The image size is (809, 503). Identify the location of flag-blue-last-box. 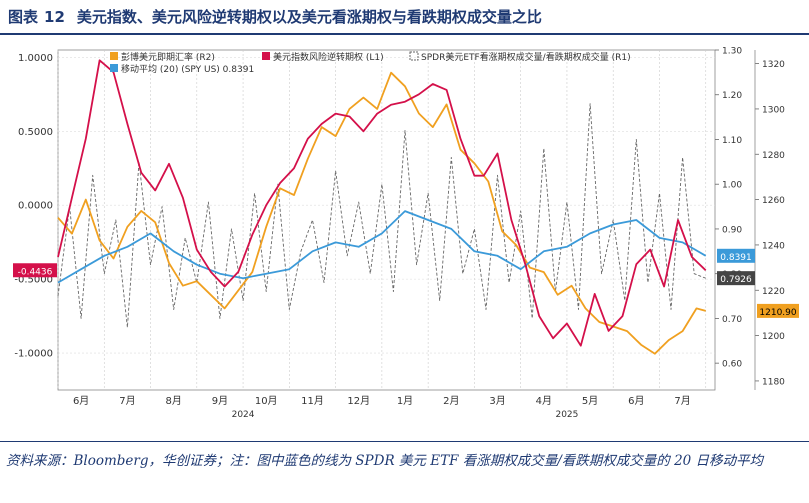
(736, 255).